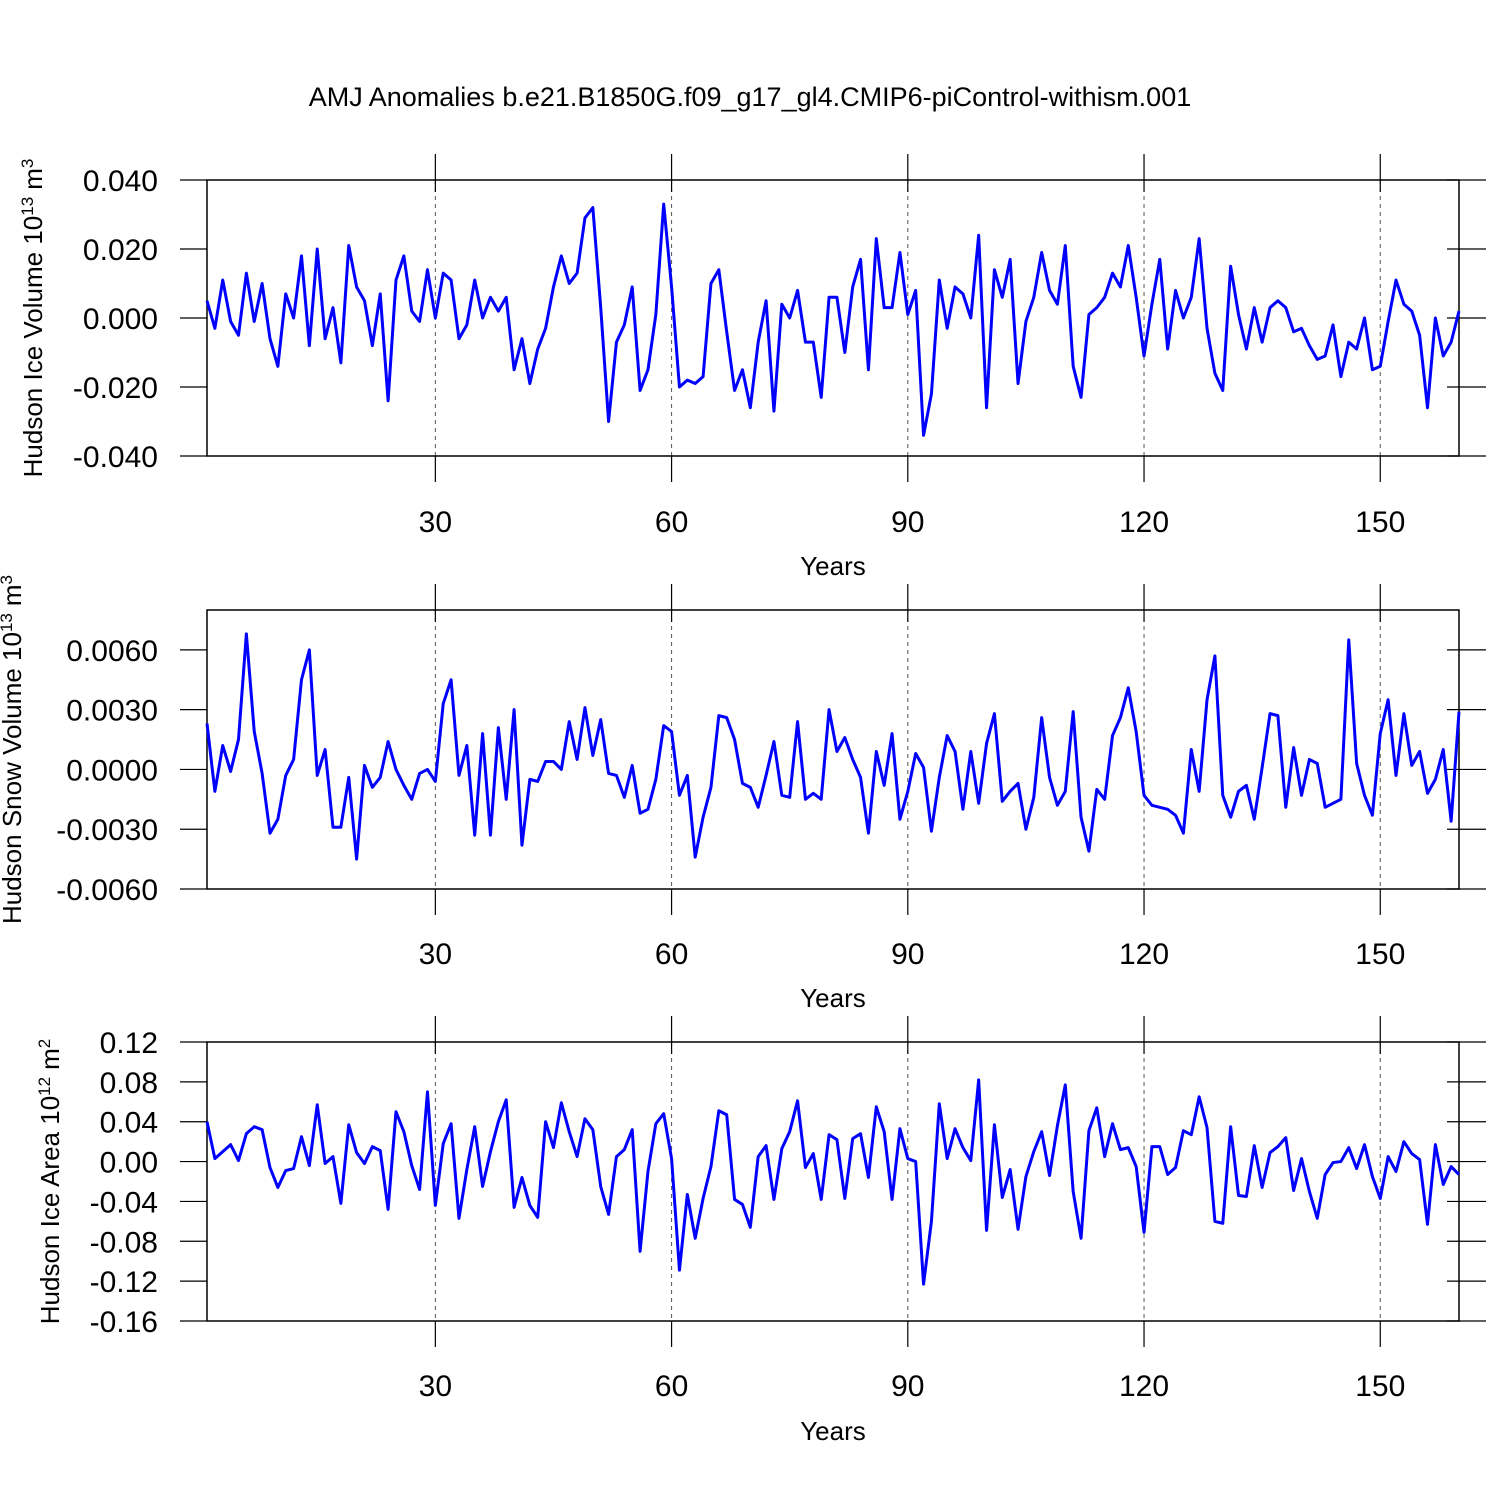 The width and height of the screenshot is (1500, 1500). I want to click on y-axis-title: Hudson Snow Volume 1013 m3, so click(13, 749).